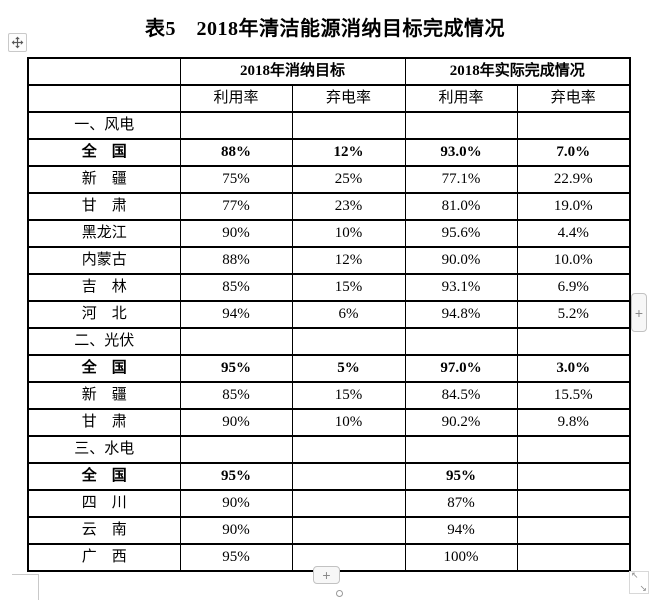 Image resolution: width=650 pixels, height=600 pixels. Describe the element at coordinates (461, 287) in the screenshot. I see `value-cell: 93.1%` at that location.